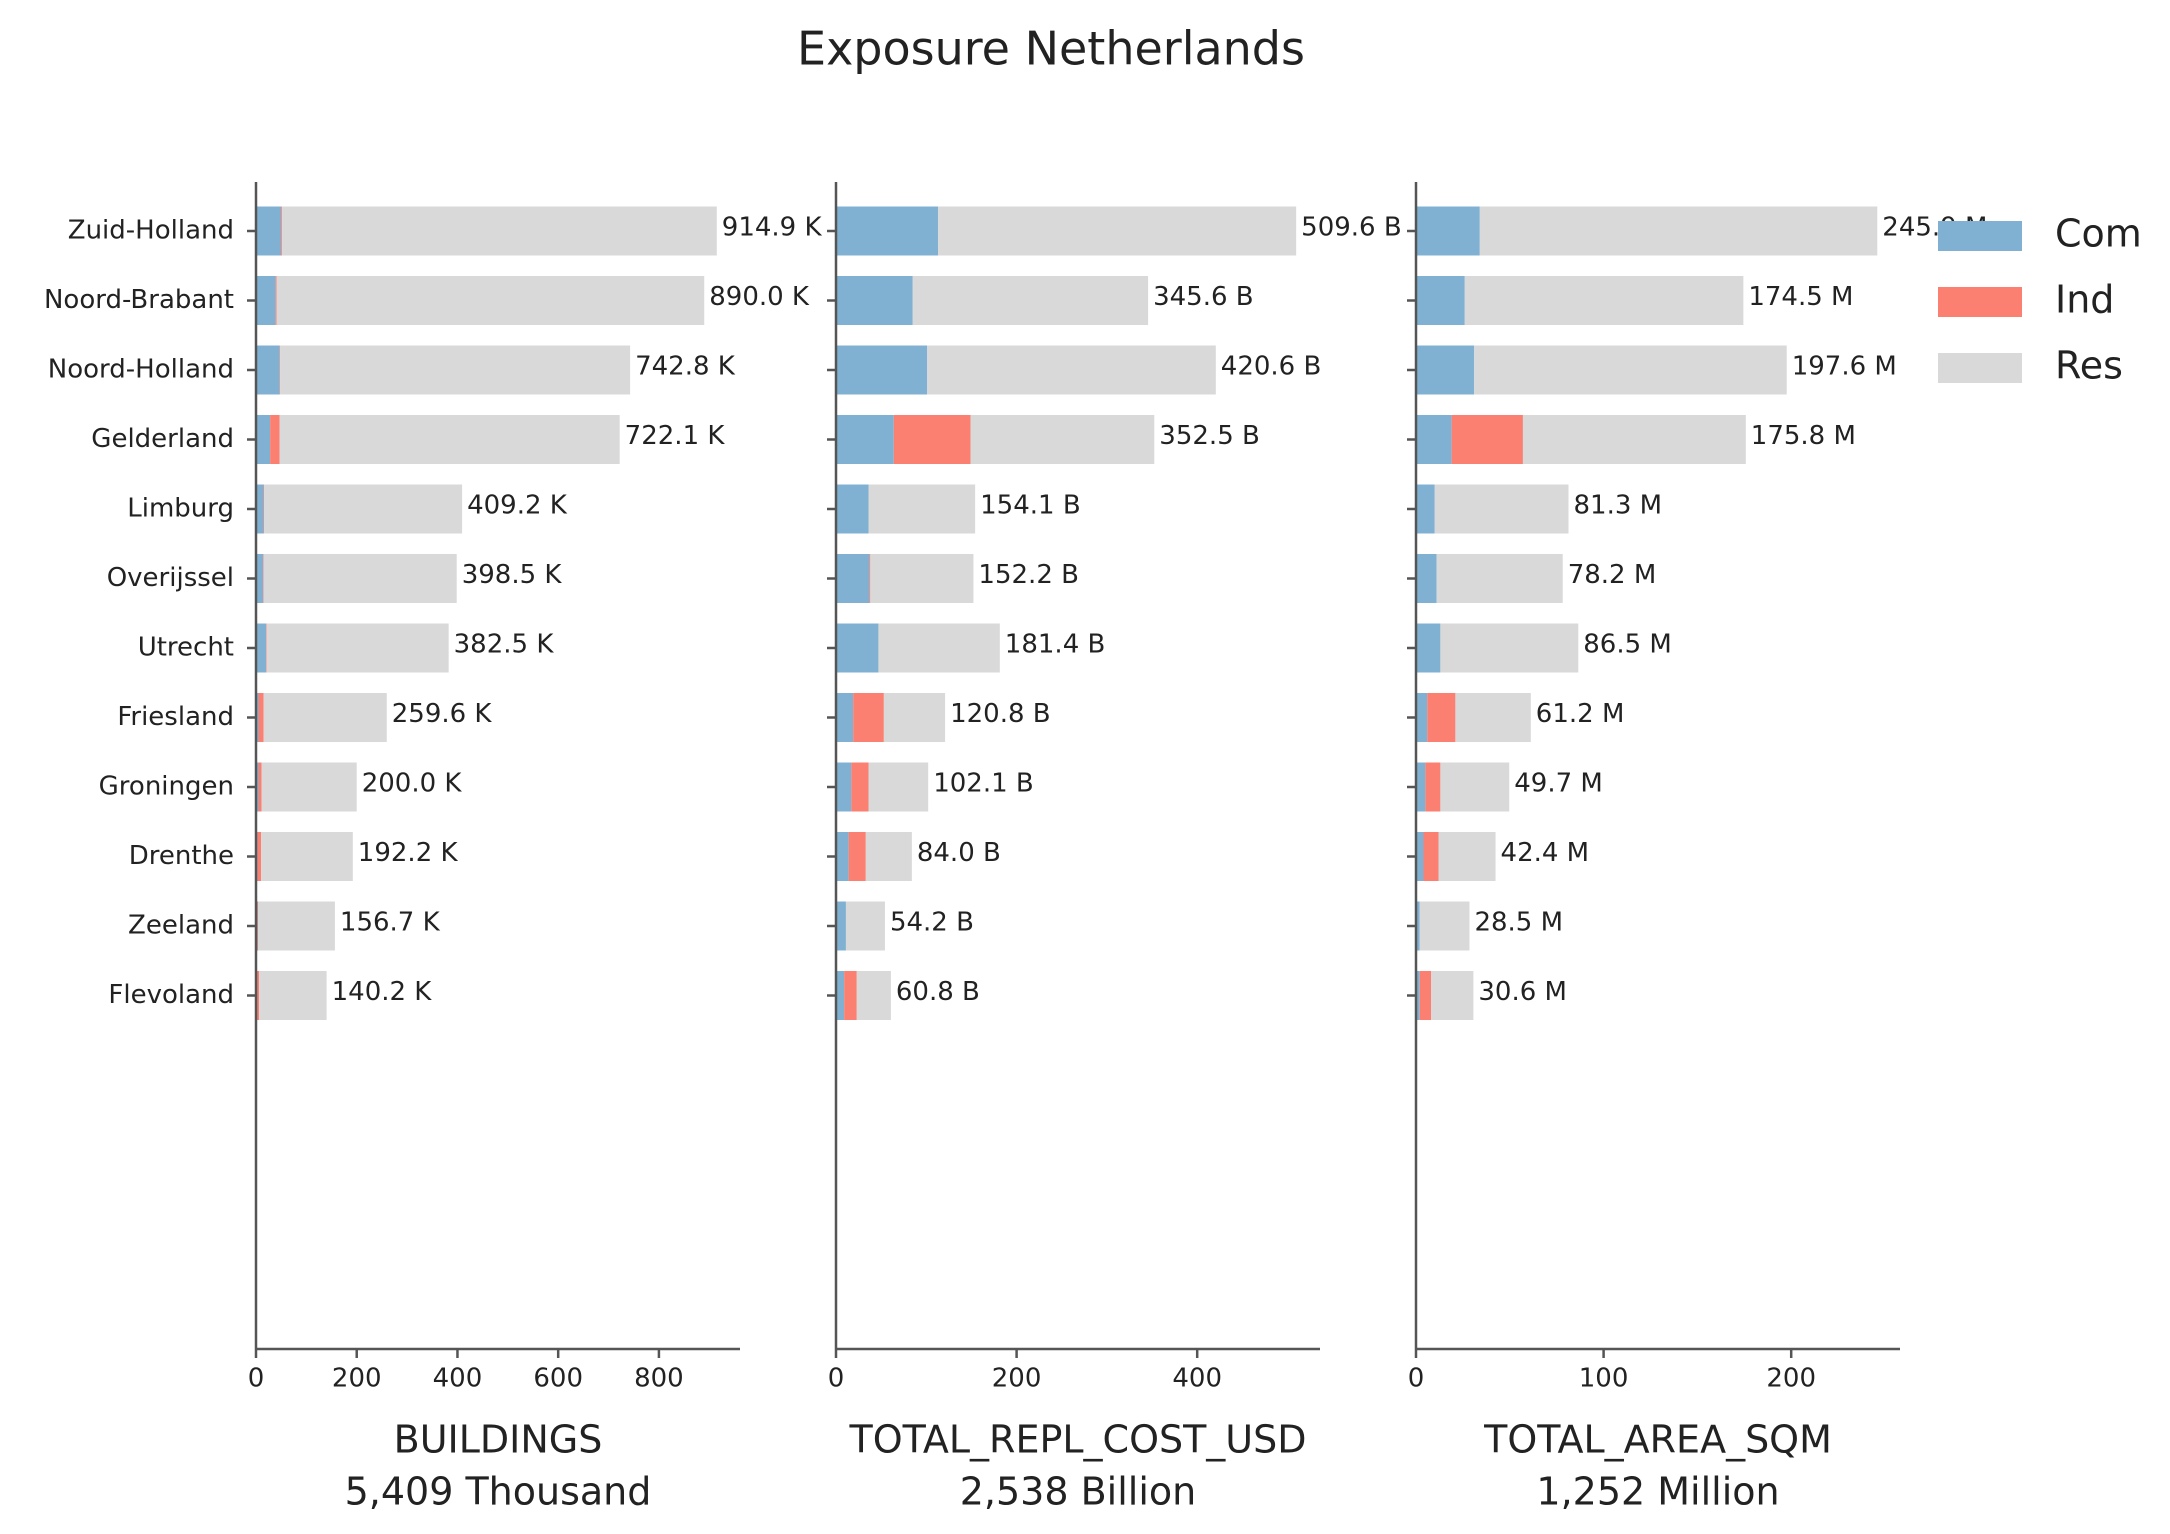  Describe the element at coordinates (186, 648) in the screenshot. I see `y-tick-label: Utrecht` at that location.